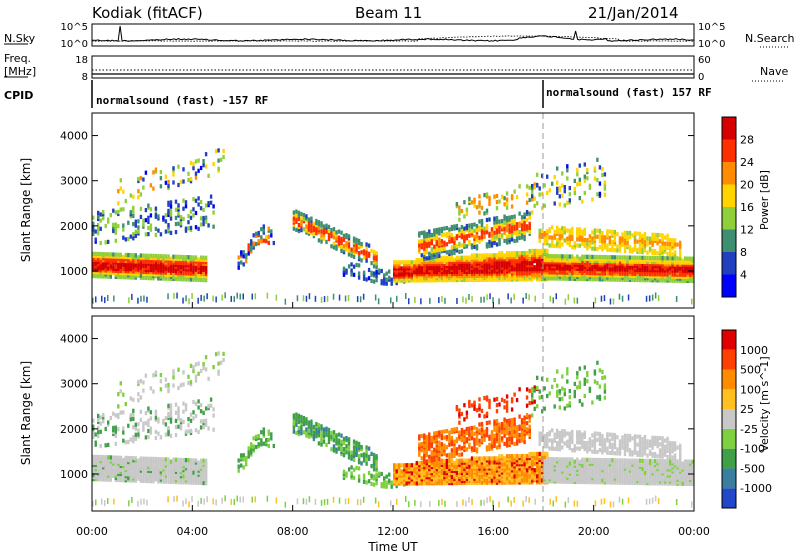  I want to click on power-cell-2082, so click(392, 280).